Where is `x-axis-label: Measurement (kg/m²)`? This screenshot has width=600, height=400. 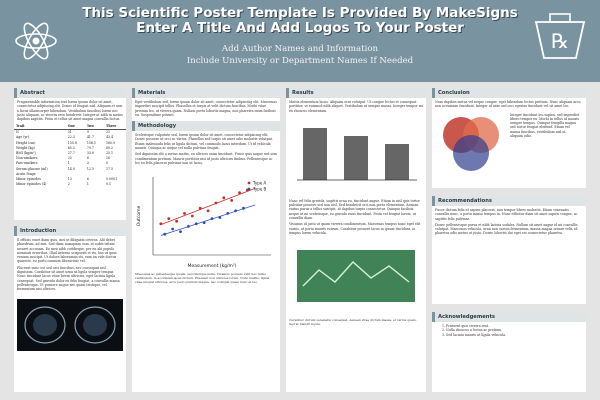 x-axis-label: Measurement (kg/m²) is located at coordinates (211, 266).